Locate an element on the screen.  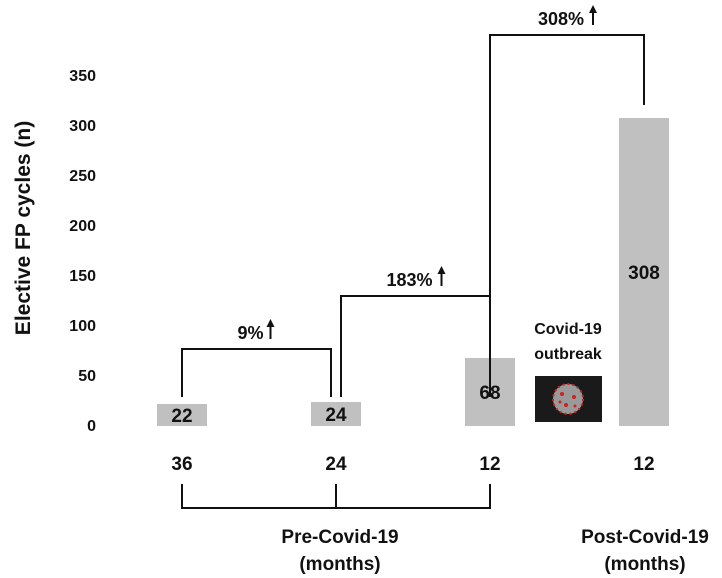
group-label-line1: Post-Covid-19 is located at coordinates (645, 537).